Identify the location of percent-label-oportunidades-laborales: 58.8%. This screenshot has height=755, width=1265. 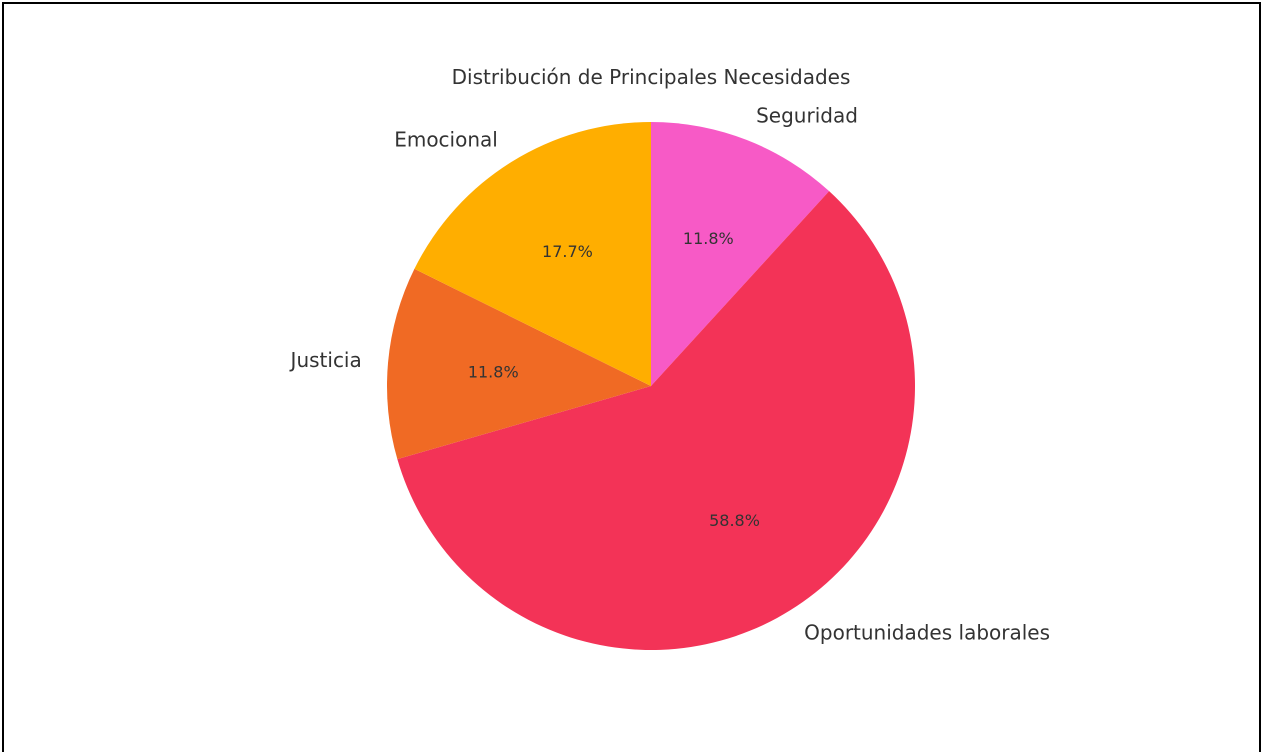
(734, 520).